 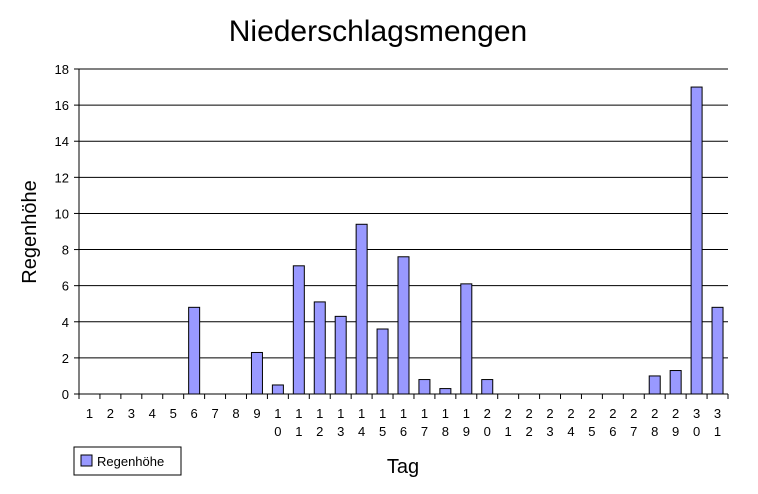 What do you see at coordinates (62, 105) in the screenshot?
I see `y-tick-label: 16` at bounding box center [62, 105].